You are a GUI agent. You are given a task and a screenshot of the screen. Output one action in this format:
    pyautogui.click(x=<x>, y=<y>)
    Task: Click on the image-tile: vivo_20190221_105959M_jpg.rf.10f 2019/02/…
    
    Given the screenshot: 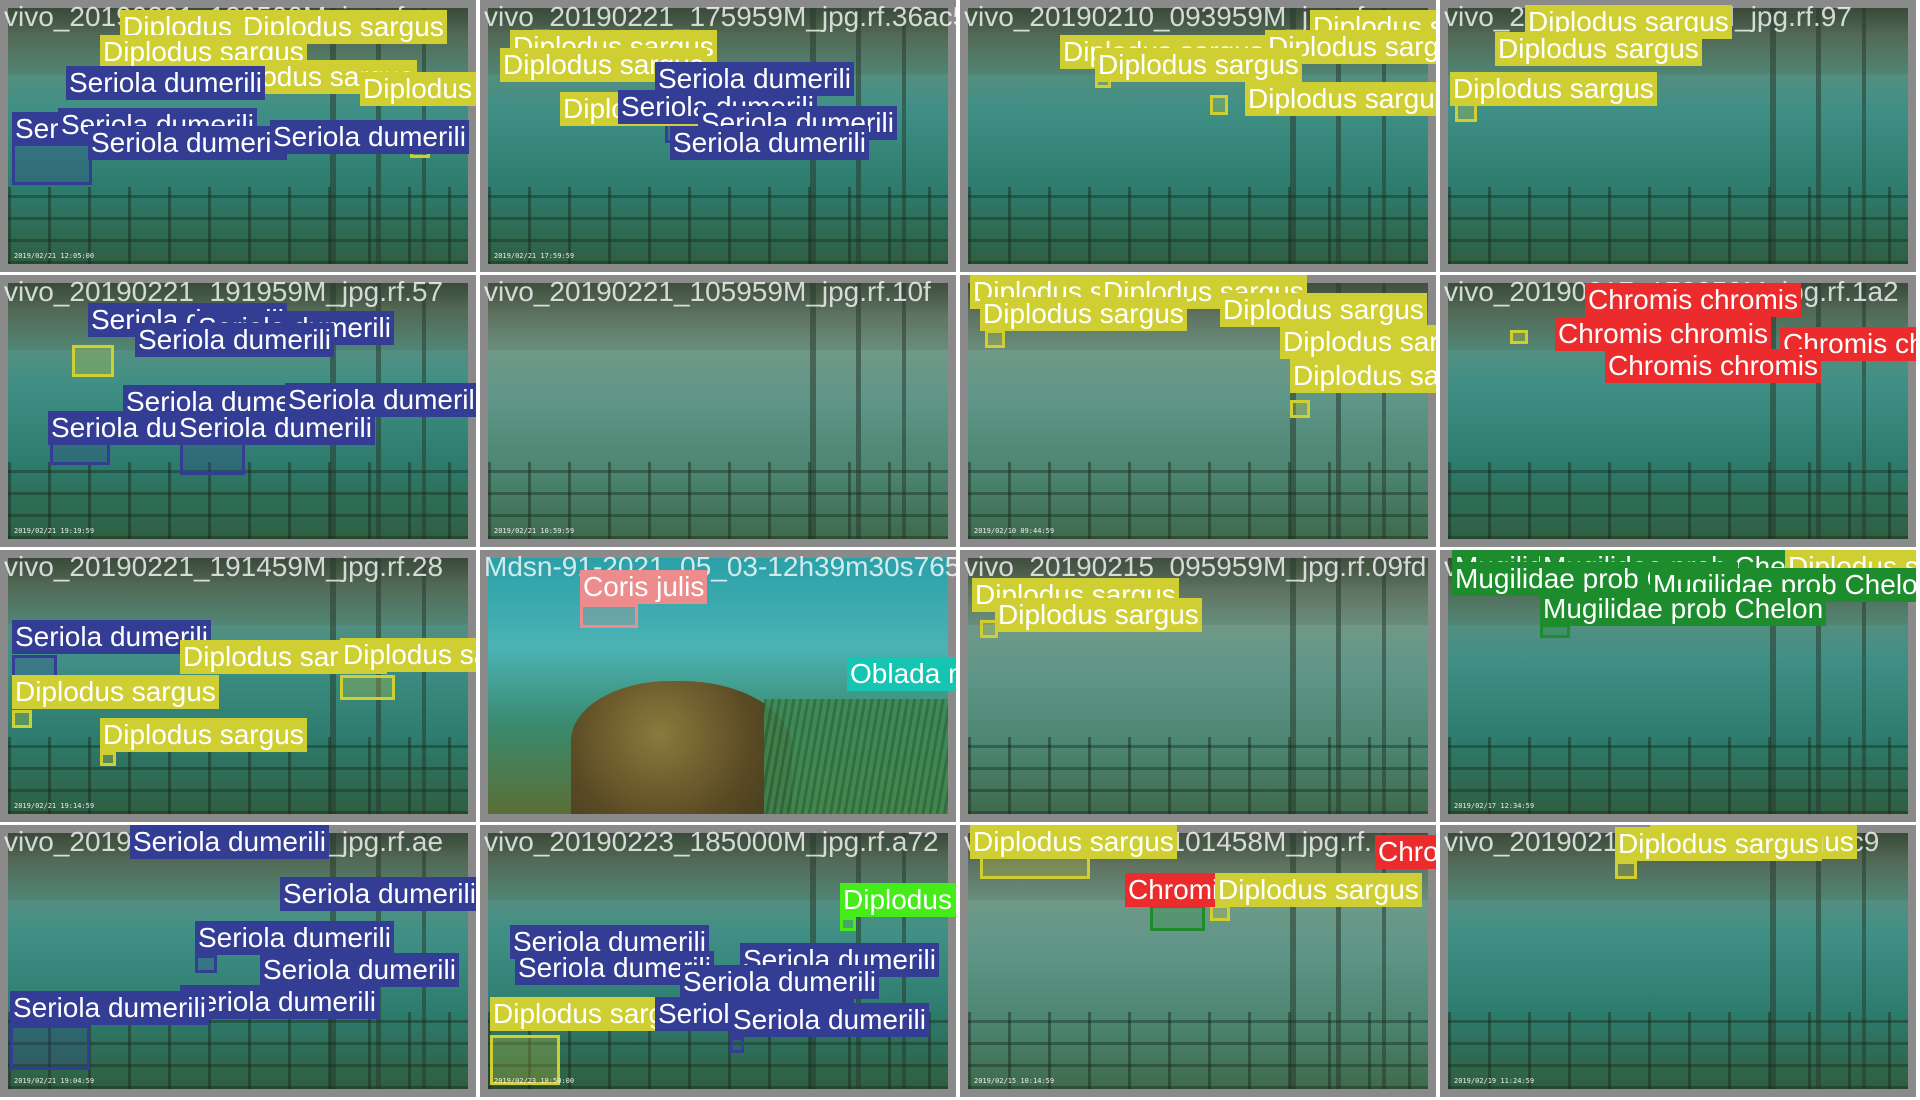 What is the action you would take?
    pyautogui.click(x=718, y=411)
    